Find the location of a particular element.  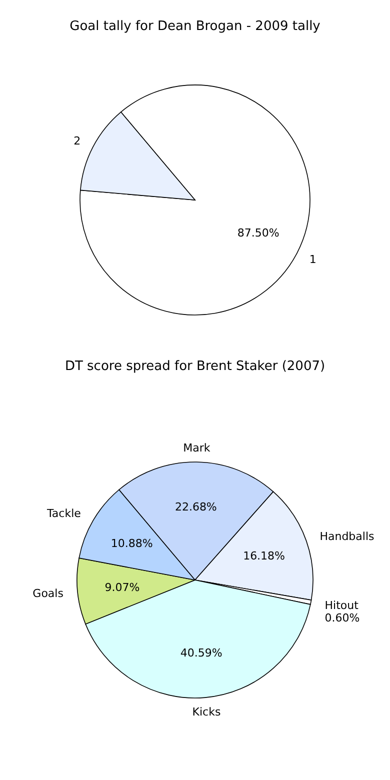

slice-label: 2 is located at coordinates (77, 141).